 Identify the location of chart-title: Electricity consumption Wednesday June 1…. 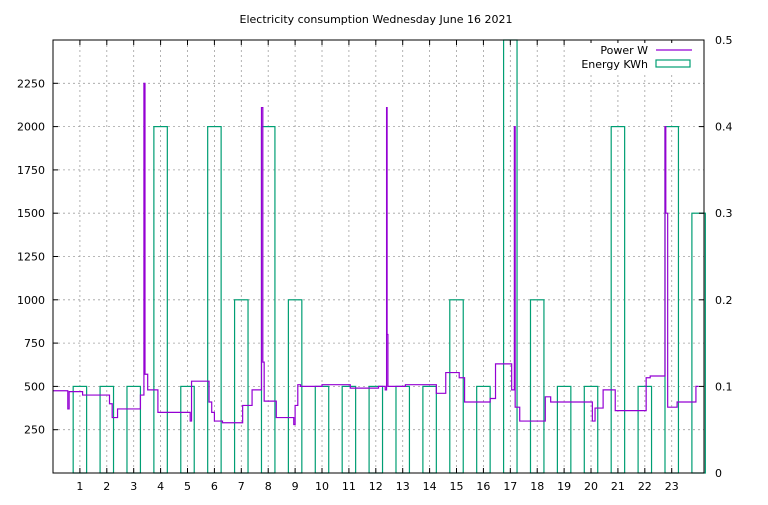
(376, 19).